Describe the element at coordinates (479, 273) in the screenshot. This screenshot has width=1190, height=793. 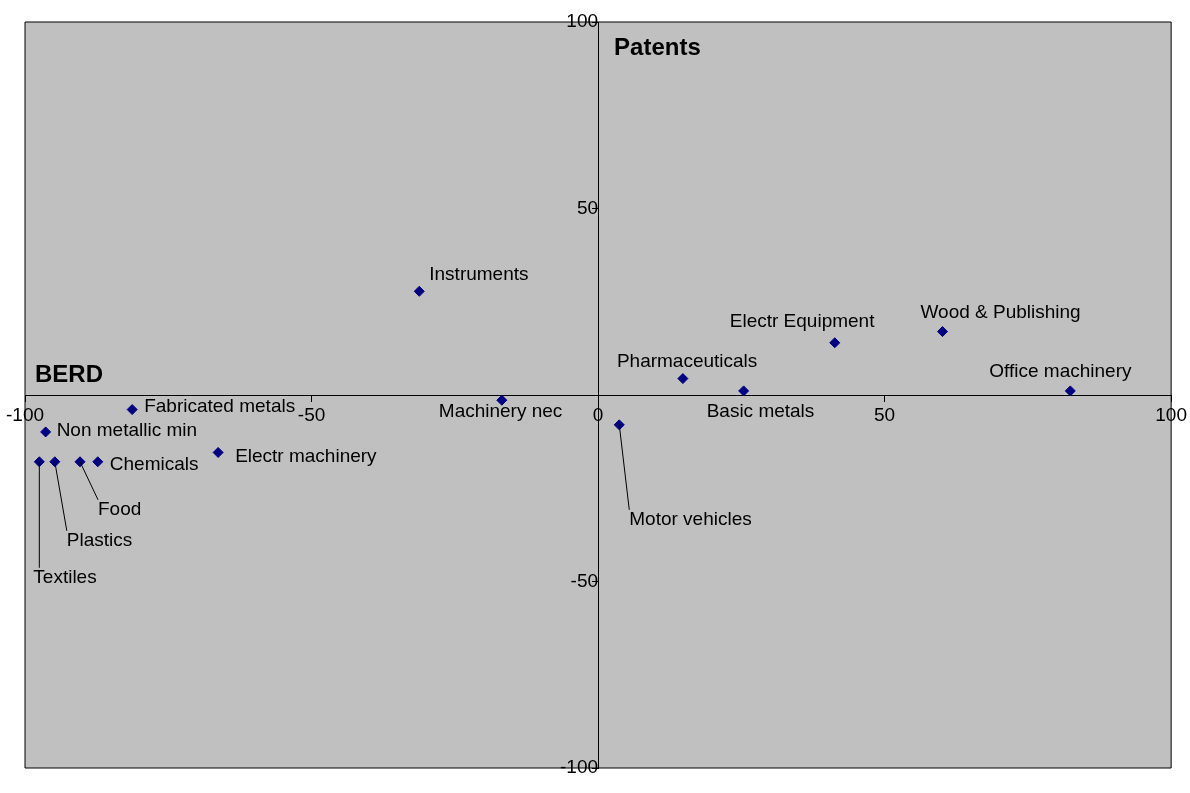
I see `annotation: Instruments` at that location.